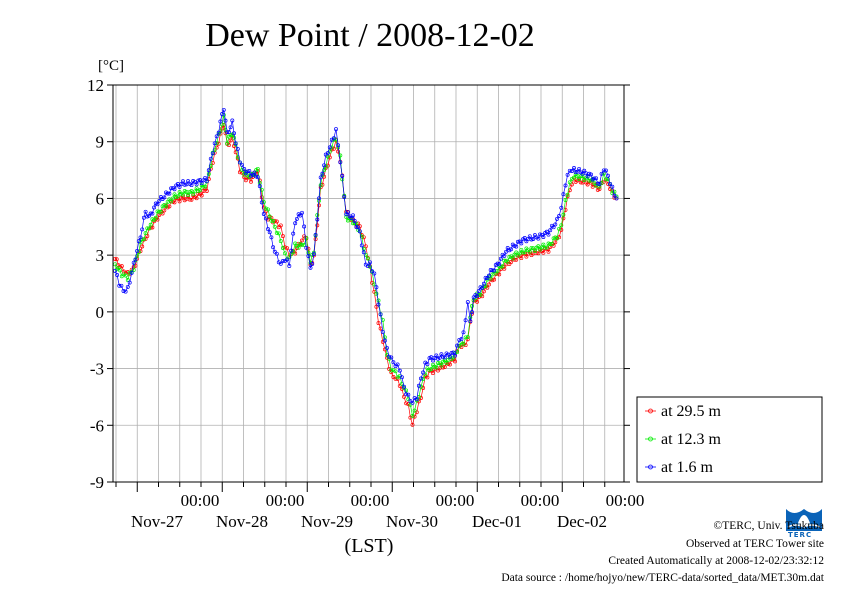 The height and width of the screenshot is (595, 842). What do you see at coordinates (97, 482) in the screenshot?
I see `y-tick-label-7: -9` at bounding box center [97, 482].